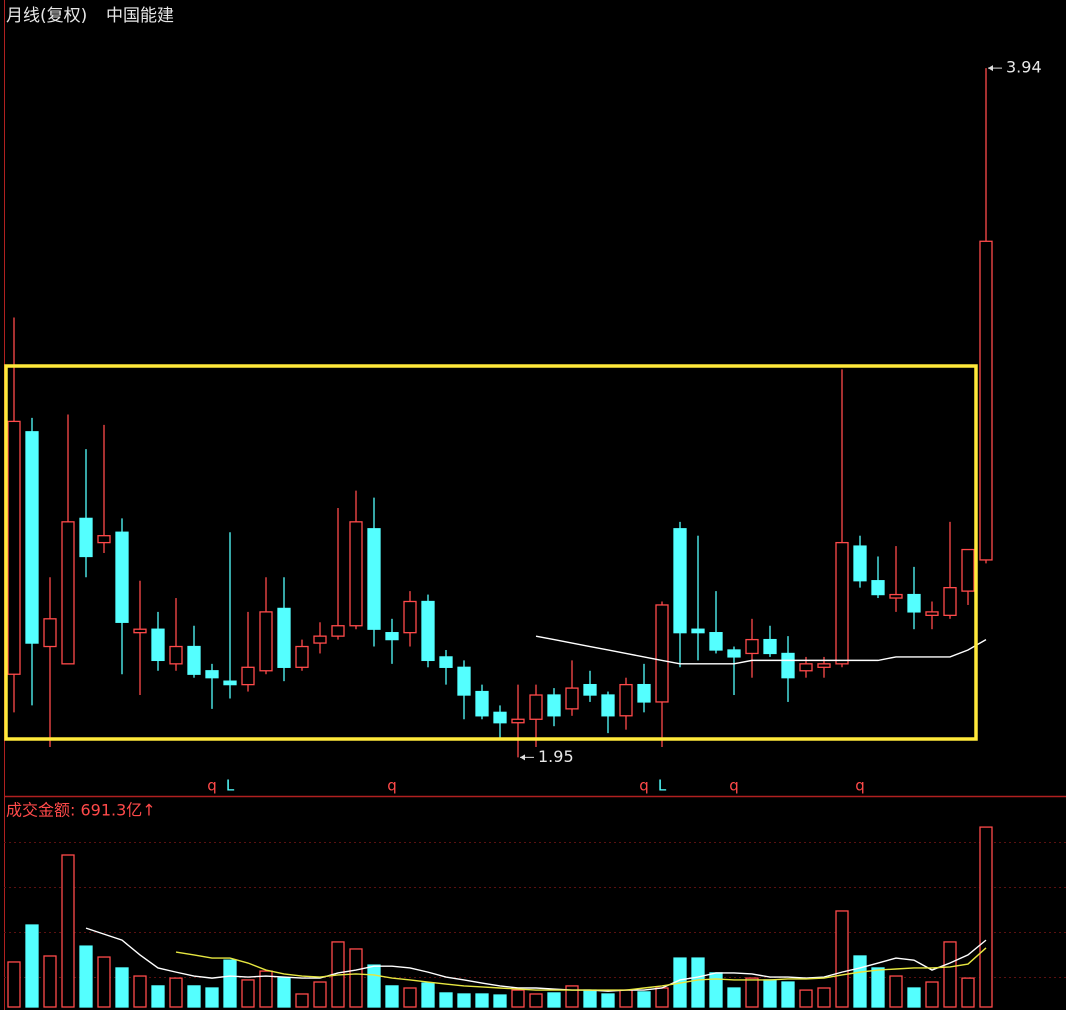  Describe the element at coordinates (81, 810) in the screenshot. I see `volume-title: 成交金额: 691.3亿↑` at that location.